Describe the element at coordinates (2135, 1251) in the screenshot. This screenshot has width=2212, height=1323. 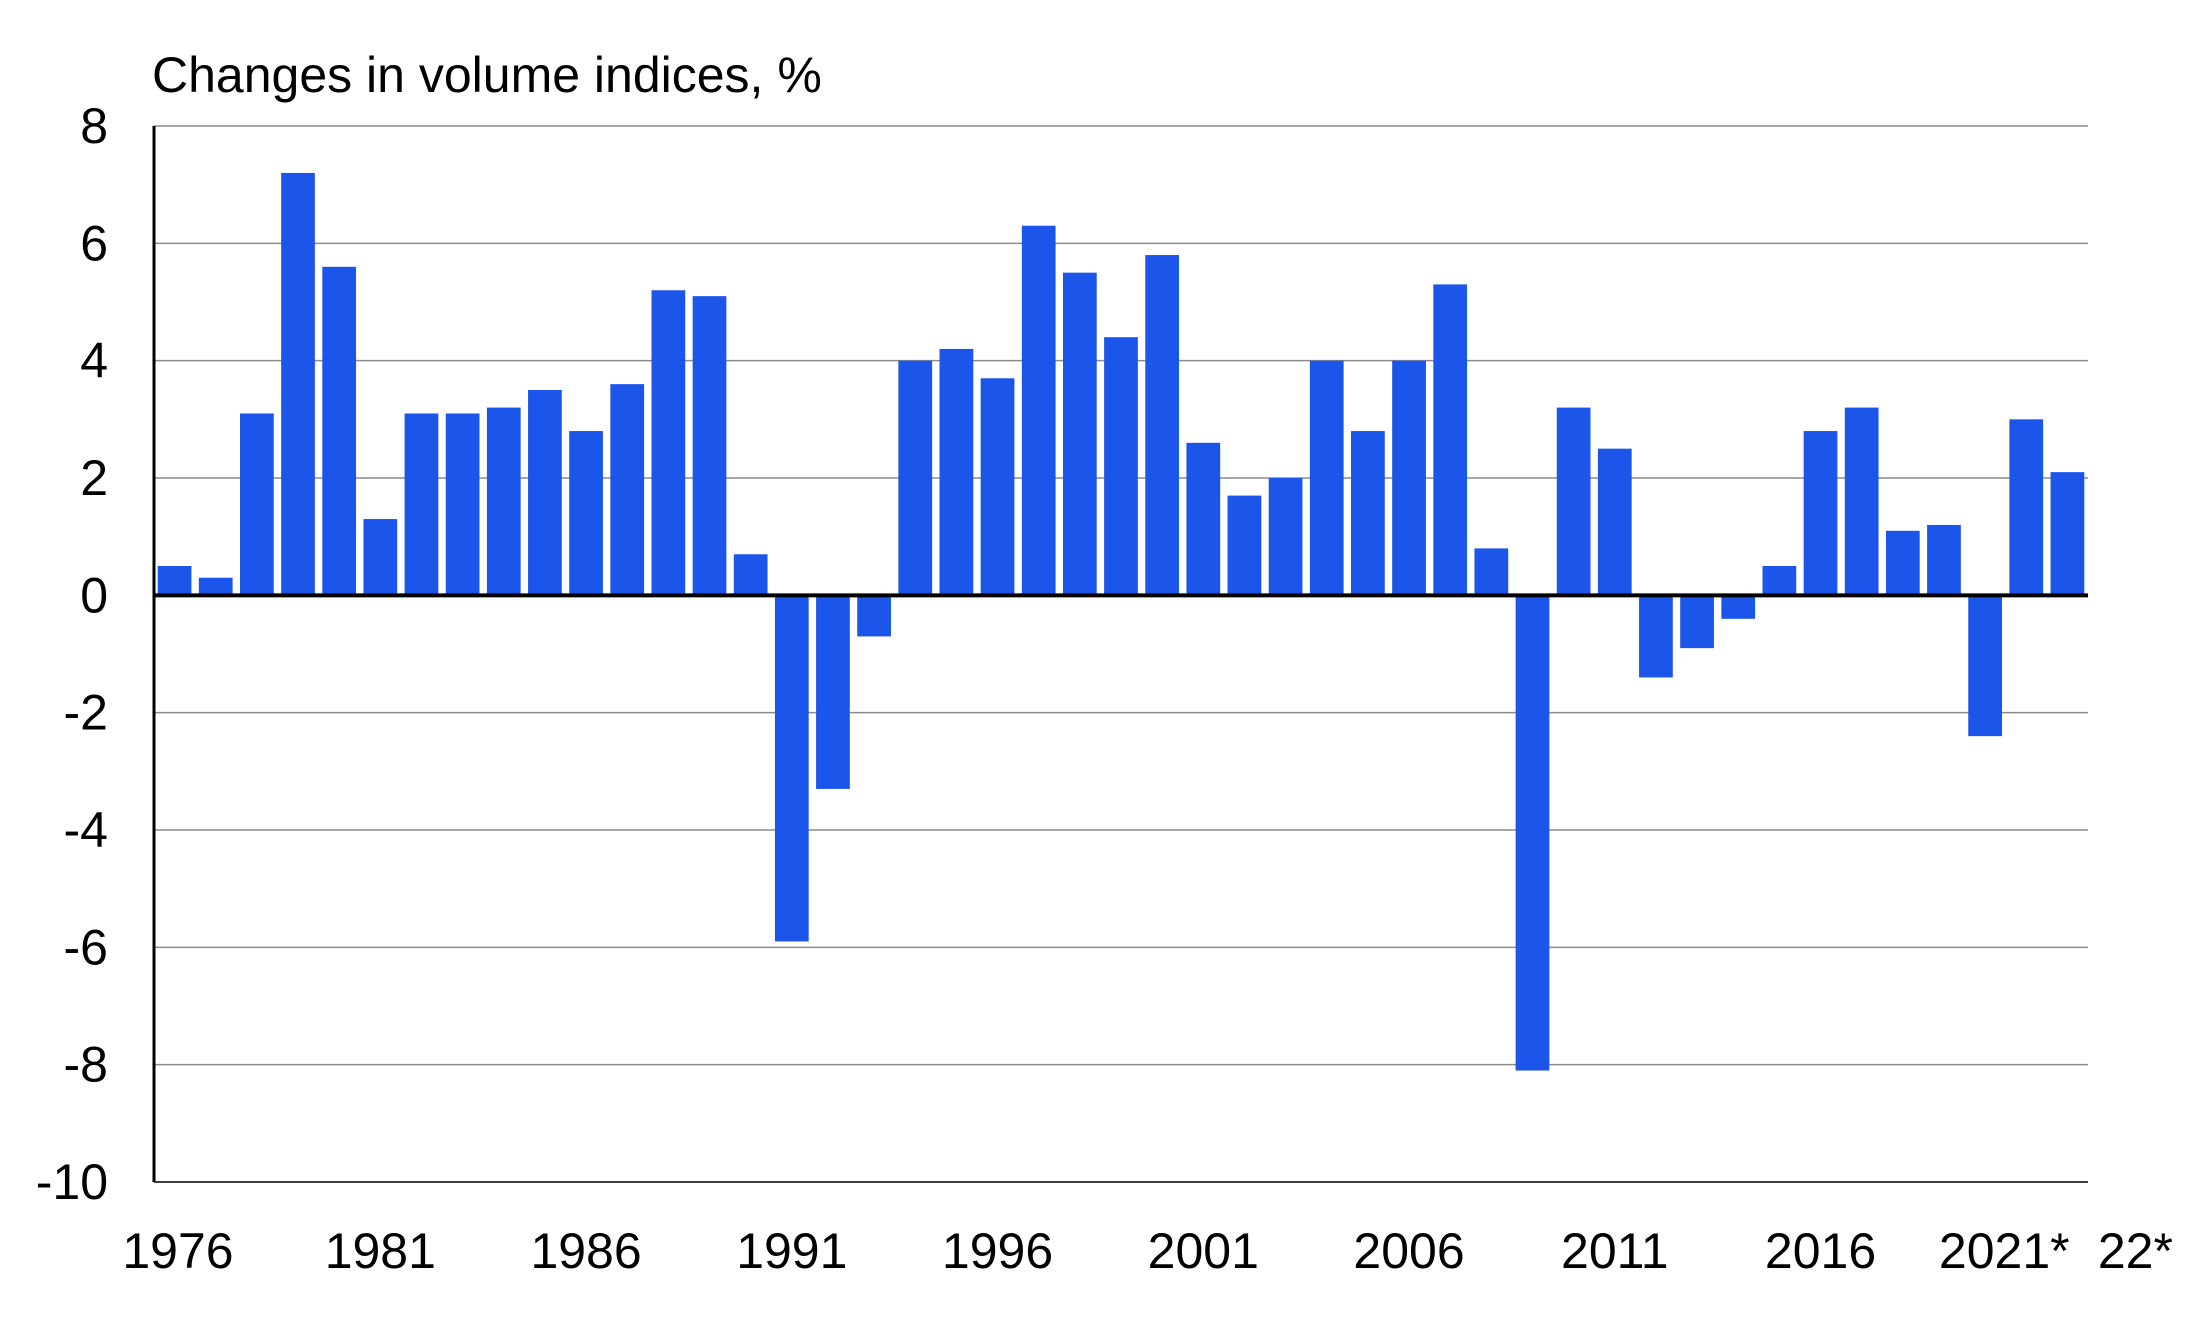
I see `x-tick-label: 22*` at that location.